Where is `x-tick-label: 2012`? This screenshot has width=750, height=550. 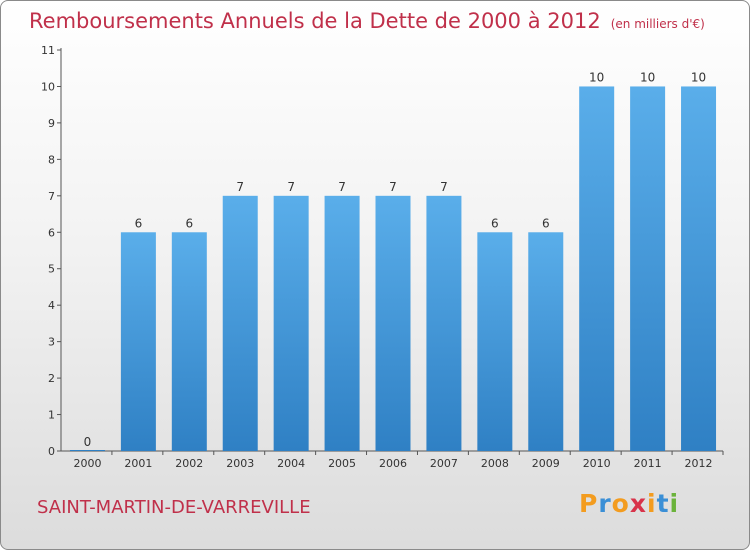 x-tick-label: 2012 is located at coordinates (699, 463).